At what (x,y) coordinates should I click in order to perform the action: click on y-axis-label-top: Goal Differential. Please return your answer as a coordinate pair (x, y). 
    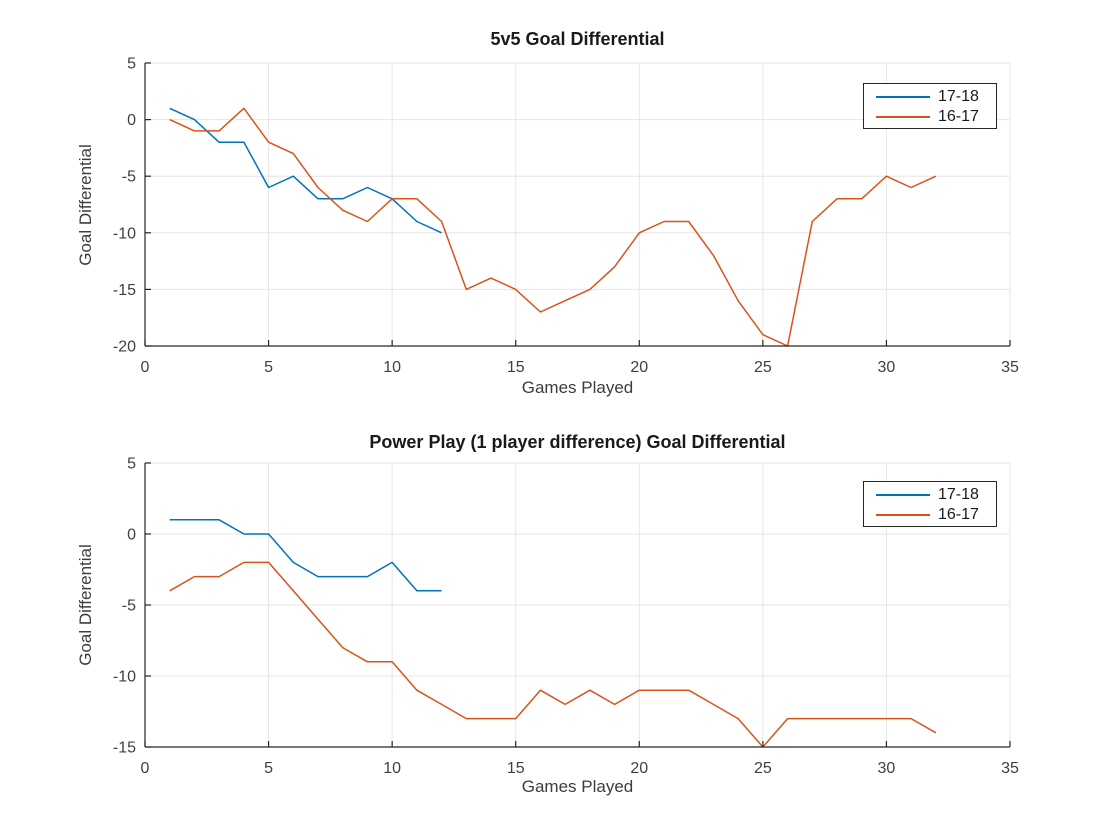
    Looking at the image, I should click on (85, 205).